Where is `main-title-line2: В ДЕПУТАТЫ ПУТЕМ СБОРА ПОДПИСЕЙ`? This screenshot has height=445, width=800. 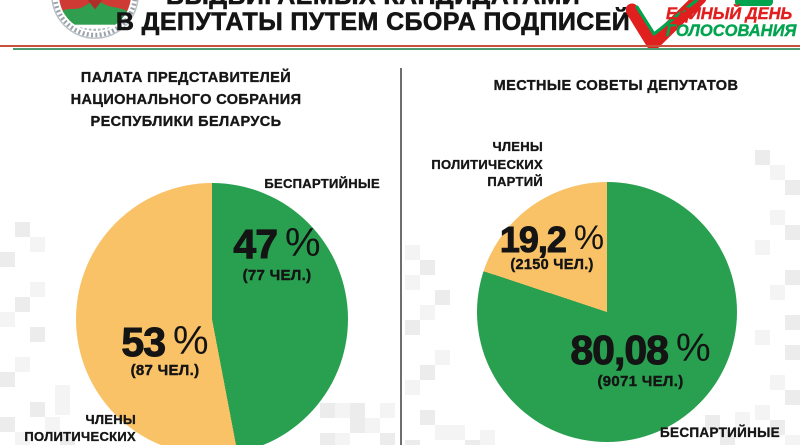 main-title-line2: В ДЕПУТАТЫ ПУТЕМ СБОРА ПОДПИСЕЙ is located at coordinates (373, 22).